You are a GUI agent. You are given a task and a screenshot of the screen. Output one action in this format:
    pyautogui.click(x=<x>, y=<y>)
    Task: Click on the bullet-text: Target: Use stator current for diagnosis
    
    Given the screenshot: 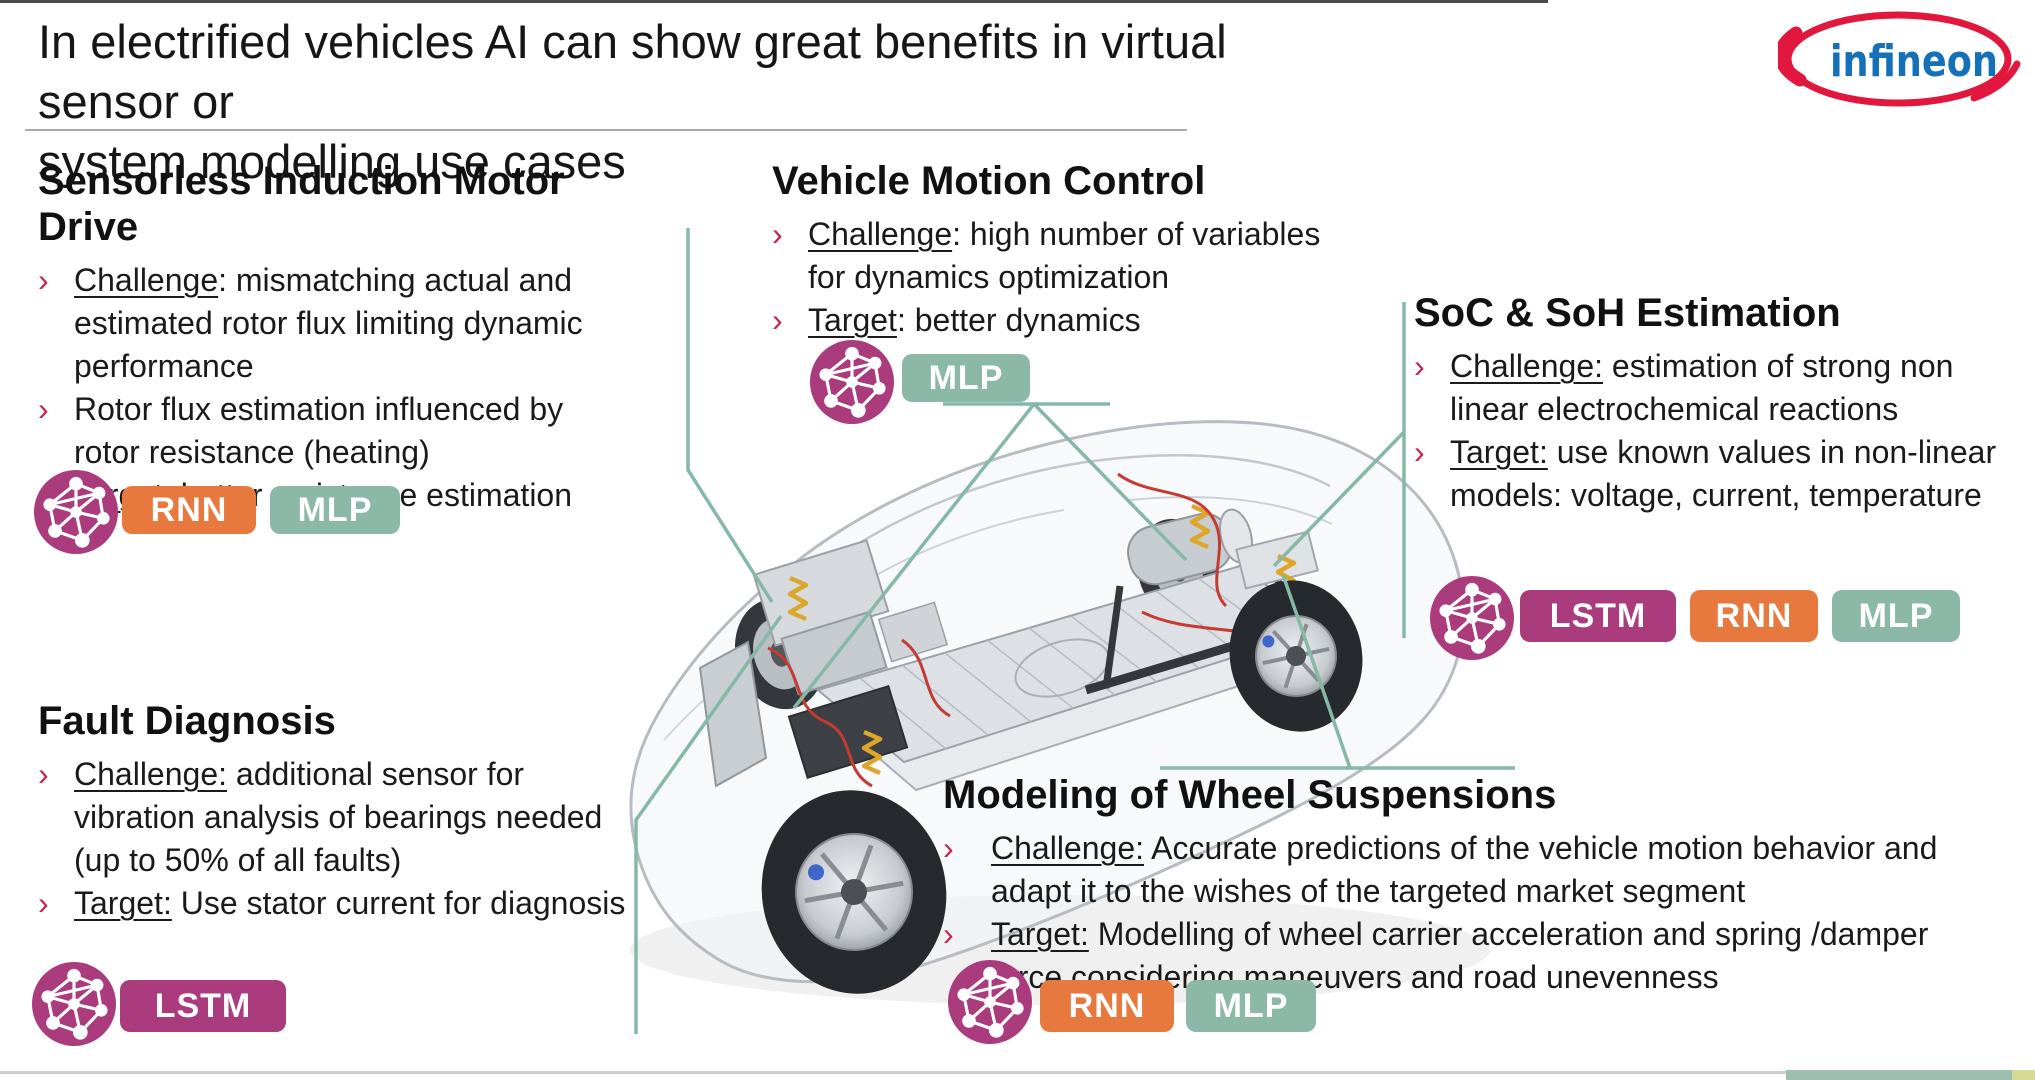 What is the action you would take?
    pyautogui.click(x=350, y=903)
    